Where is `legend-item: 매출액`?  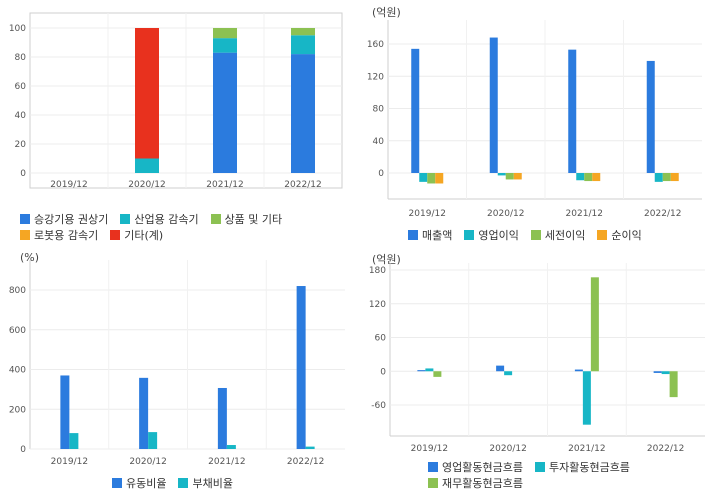 legend-item: 매출액 is located at coordinates (430, 236).